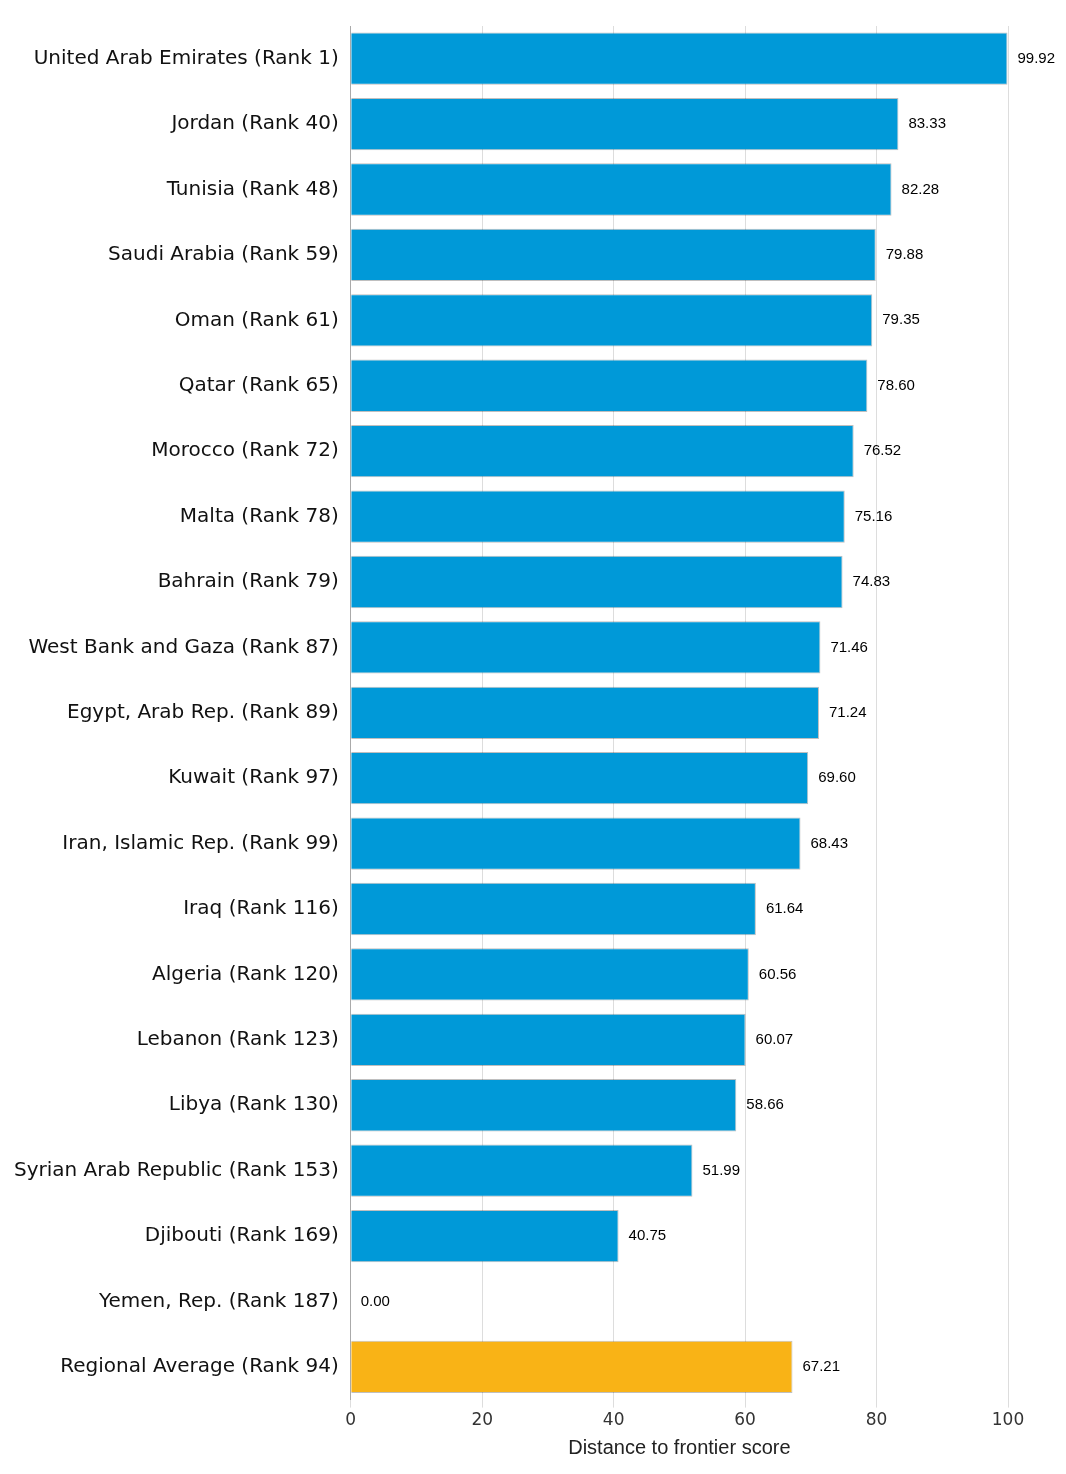 The height and width of the screenshot is (1474, 1066). What do you see at coordinates (186, 56) in the screenshot?
I see `y-tick-label: United Arab Emirates (Rank 1)` at bounding box center [186, 56].